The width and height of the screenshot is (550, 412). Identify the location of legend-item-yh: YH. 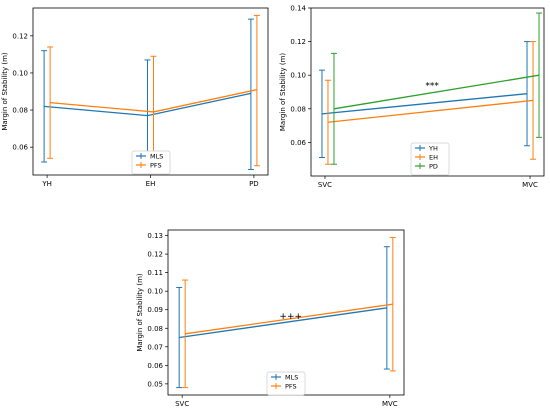
(426, 149).